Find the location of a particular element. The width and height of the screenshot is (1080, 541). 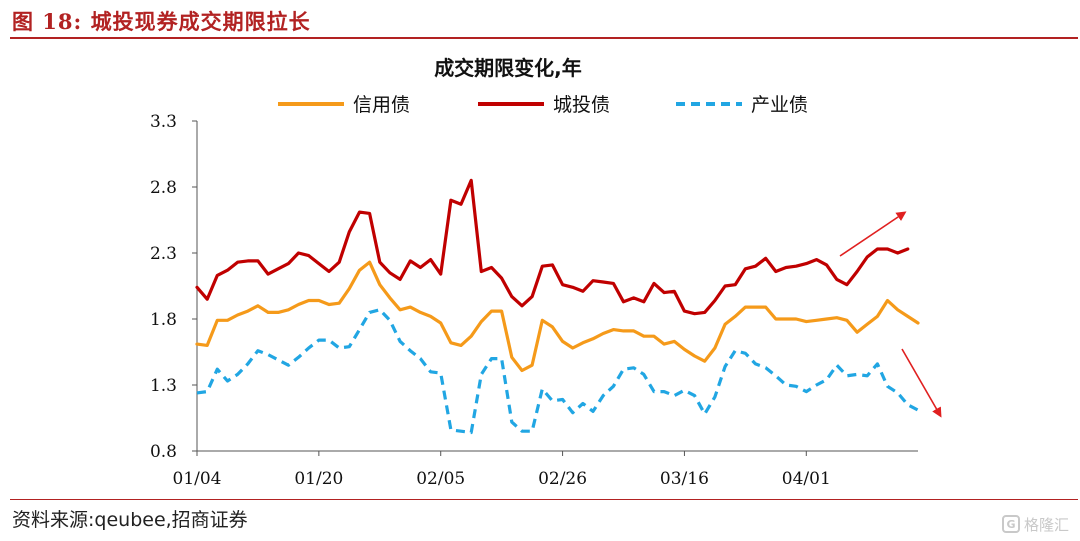

x-tick-label: 02/05 is located at coordinates (440, 479).